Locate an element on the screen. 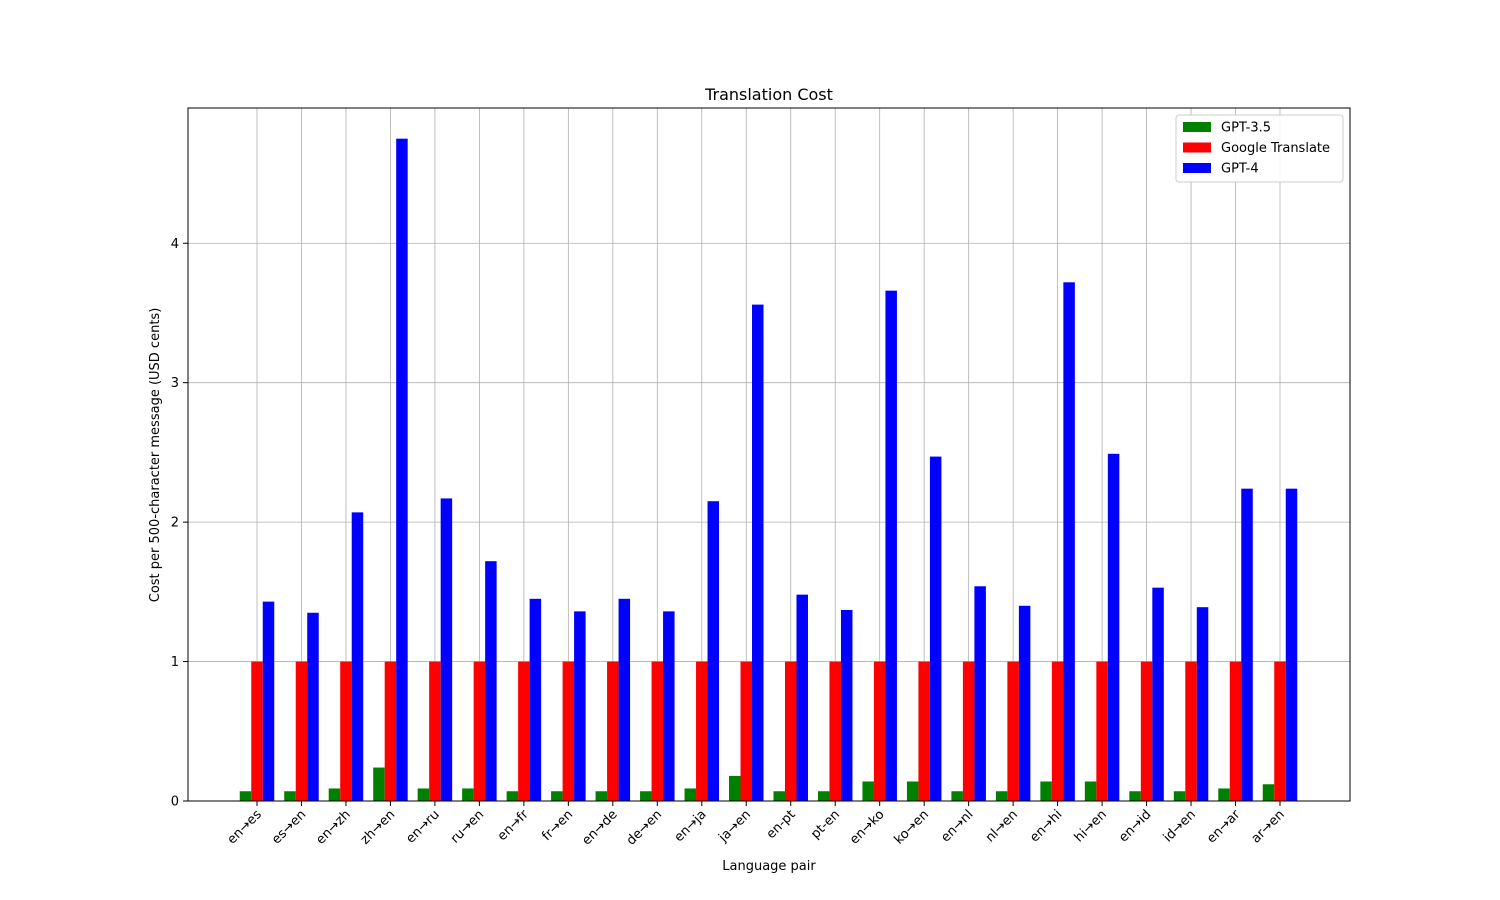 The image size is (1500, 900). legend-label: GPT-3.5 is located at coordinates (1246, 128).